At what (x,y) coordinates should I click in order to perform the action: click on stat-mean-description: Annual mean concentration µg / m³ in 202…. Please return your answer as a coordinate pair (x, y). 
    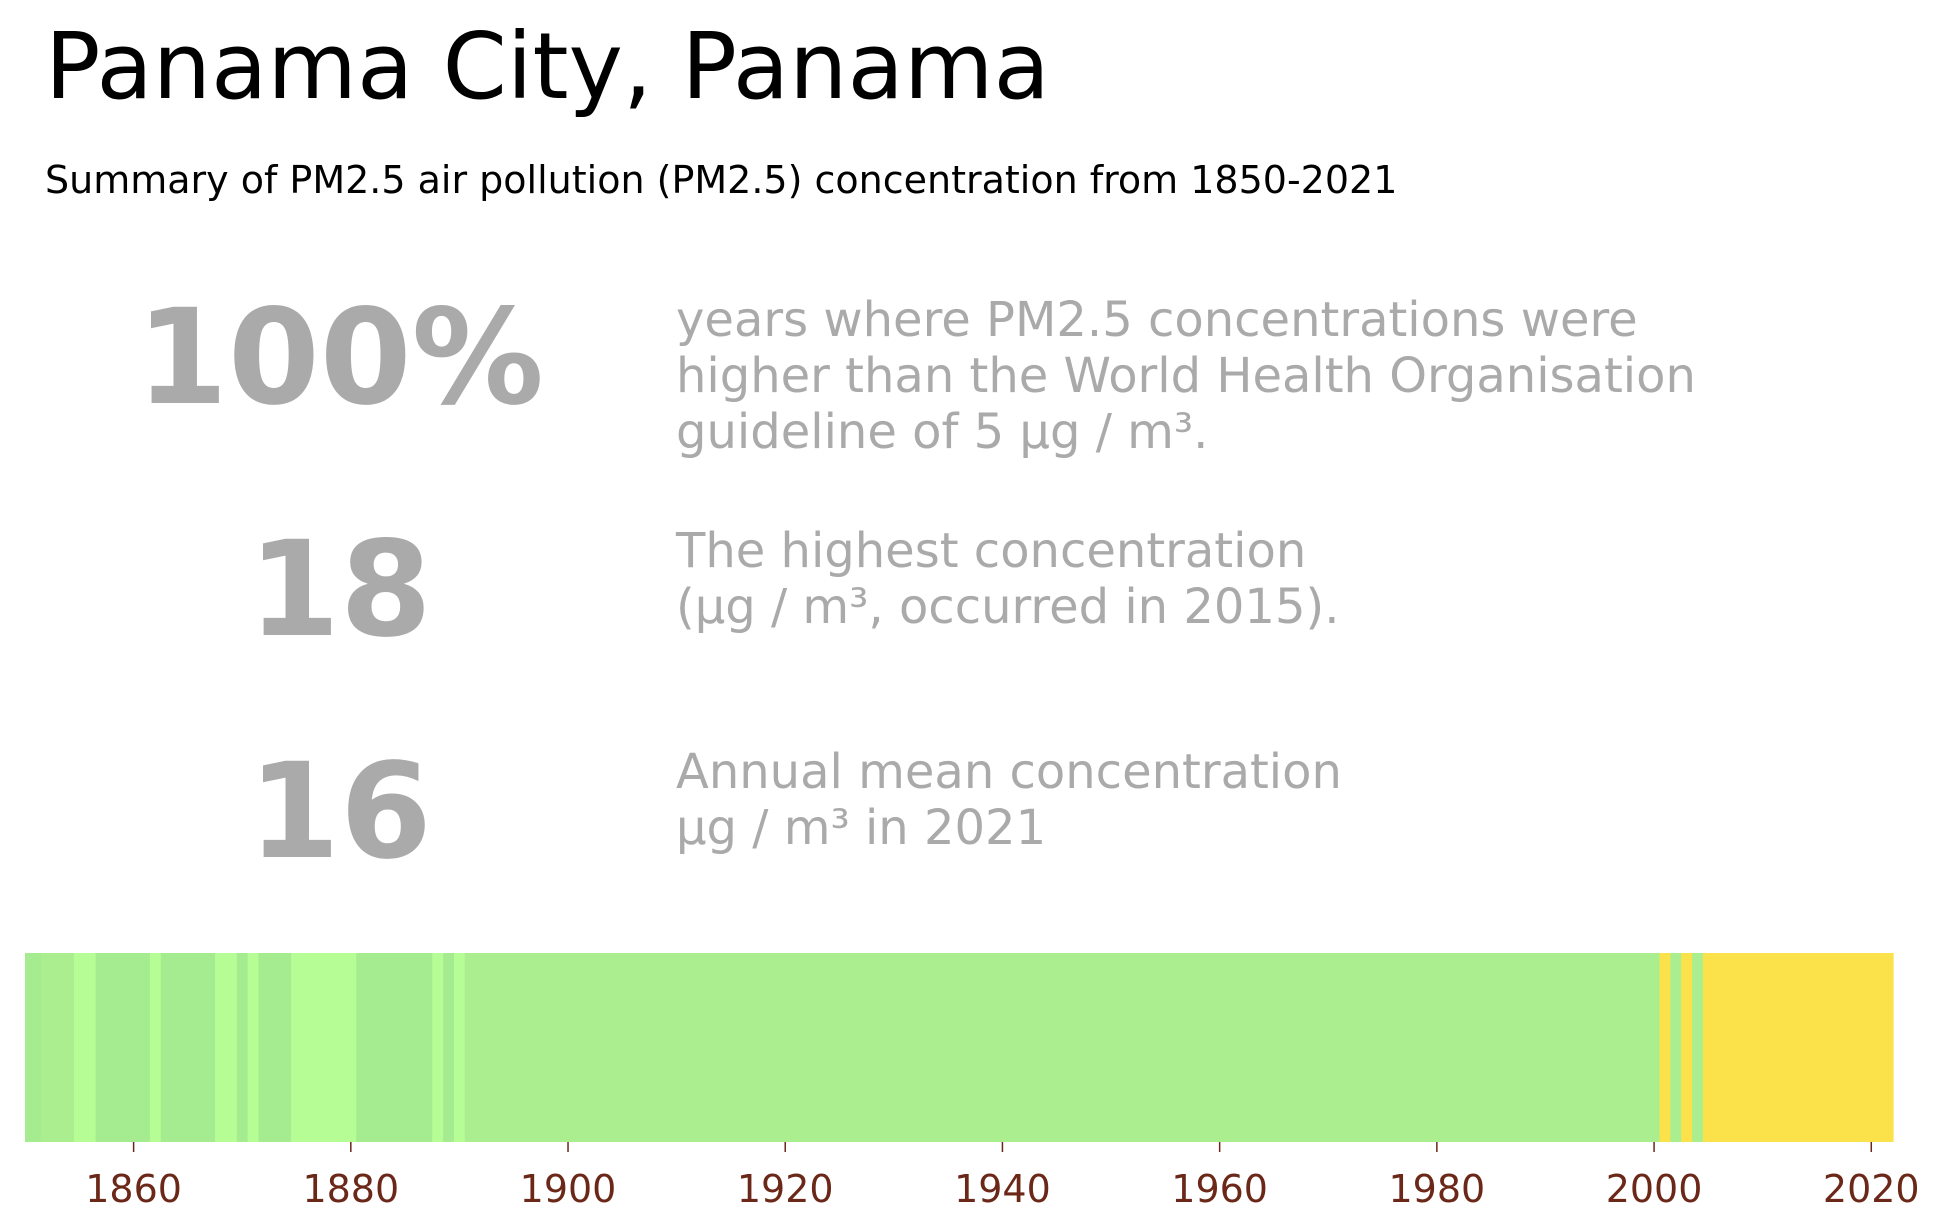
    Looking at the image, I should click on (1009, 800).